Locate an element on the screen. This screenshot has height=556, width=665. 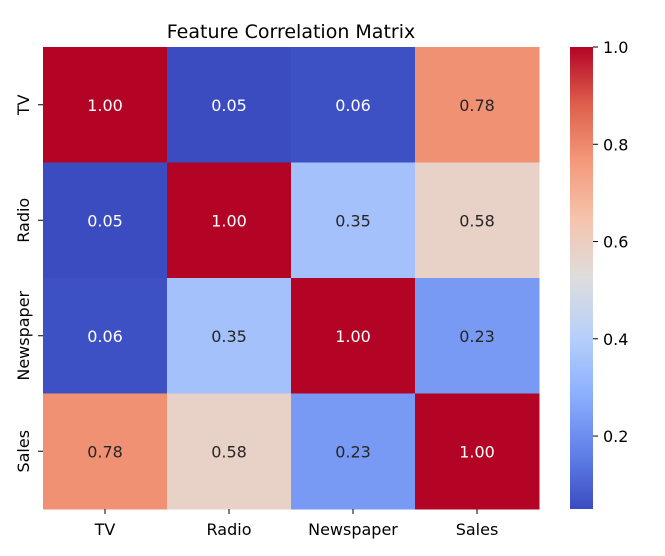
y-tick-label: Radio is located at coordinates (23, 220).